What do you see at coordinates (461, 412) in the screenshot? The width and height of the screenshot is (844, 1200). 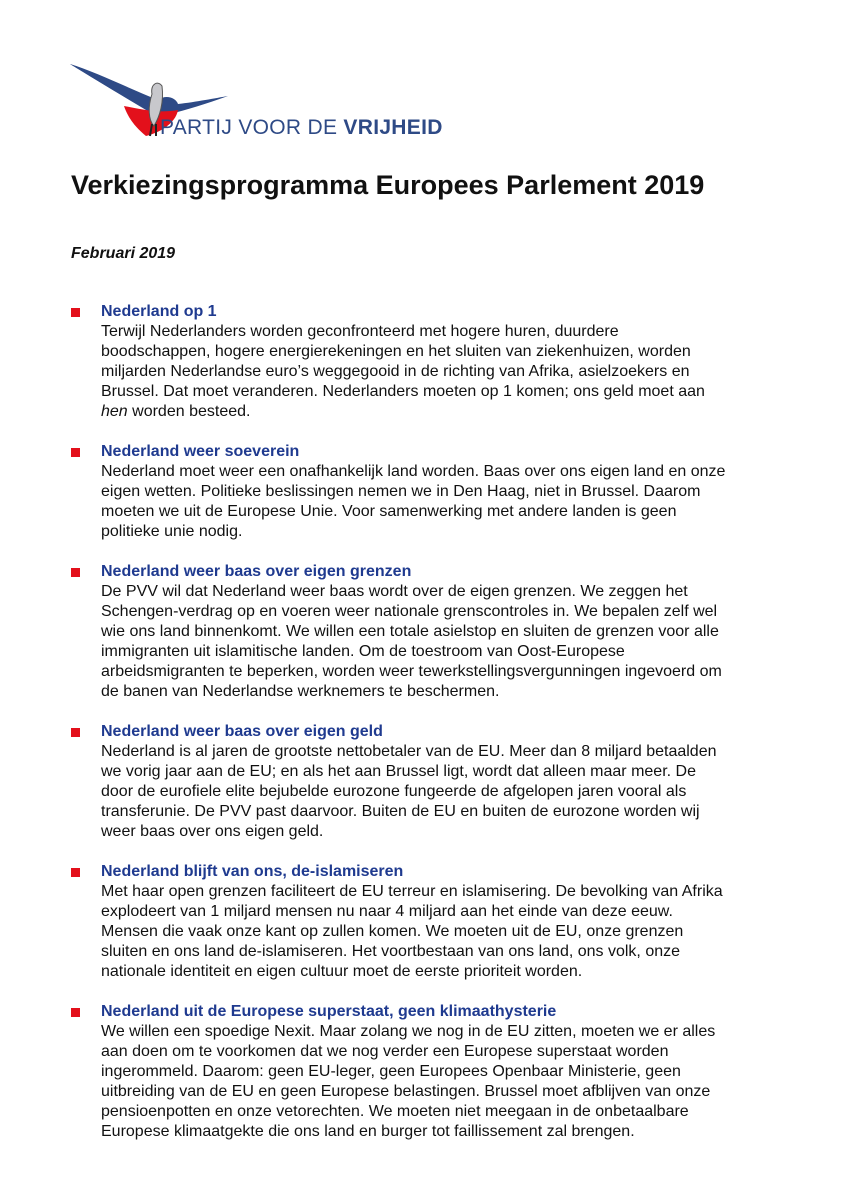 I see `paragraph-line: hen worden besteed.` at bounding box center [461, 412].